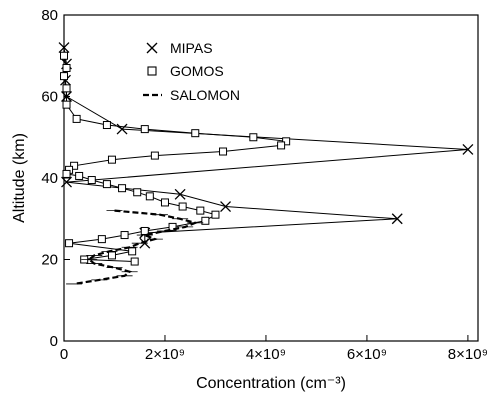  What do you see at coordinates (49, 178) in the screenshot?
I see `y-tick-label: 40` at bounding box center [49, 178].